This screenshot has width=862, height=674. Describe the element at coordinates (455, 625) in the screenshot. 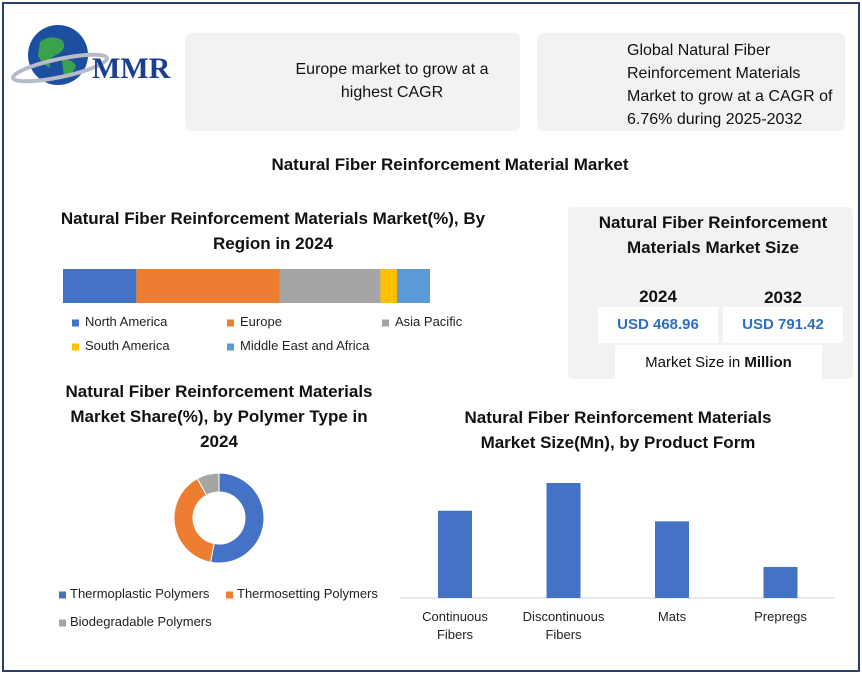

I see `x-tick-label: Continuous Fibers` at that location.